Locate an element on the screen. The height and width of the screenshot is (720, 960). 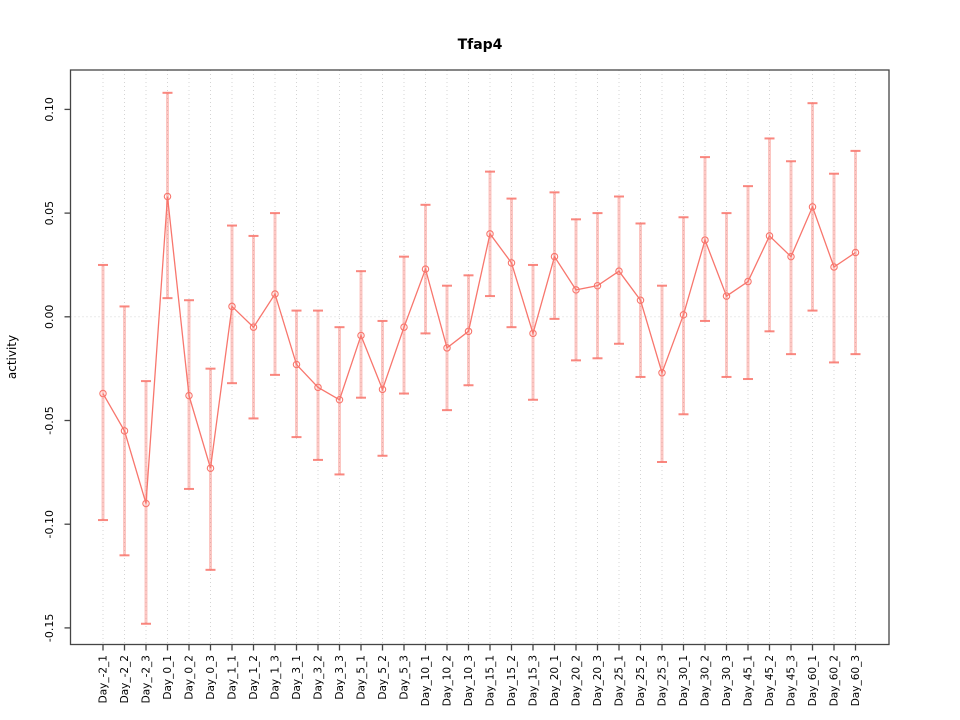
x-tick-label: Day_25_3 is located at coordinates (663, 680).